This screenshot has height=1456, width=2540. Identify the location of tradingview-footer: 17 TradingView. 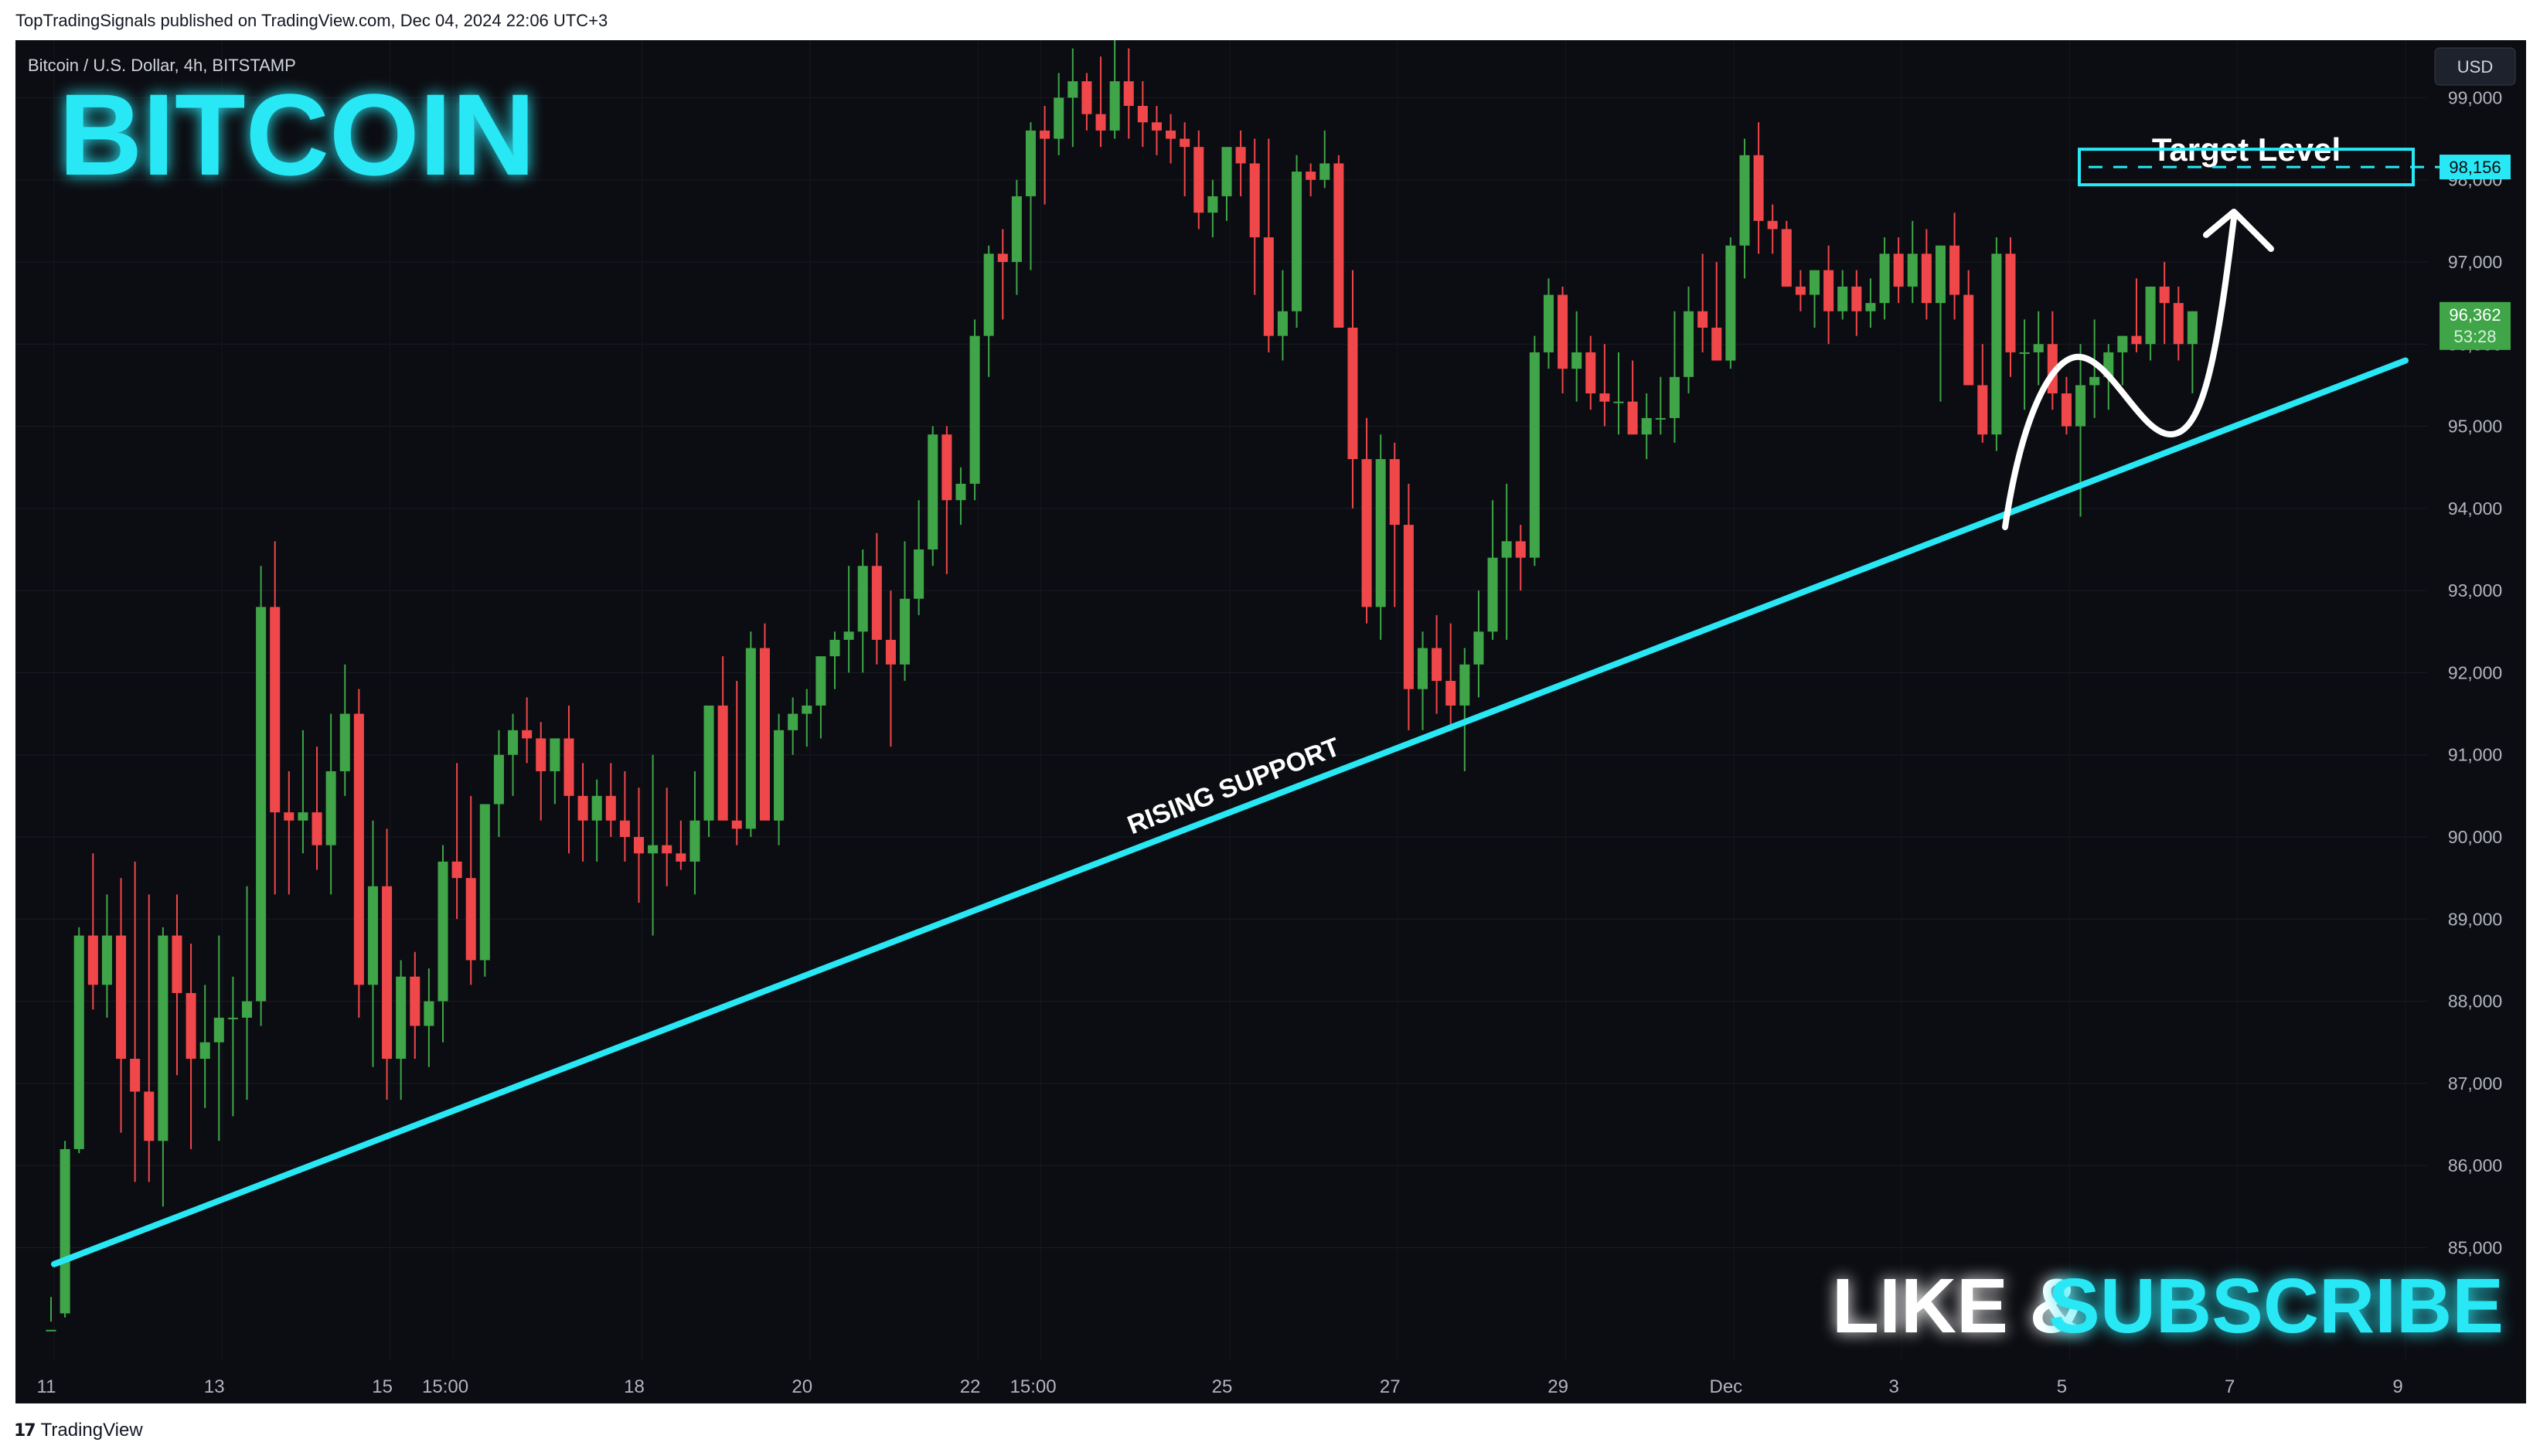
(79, 1431).